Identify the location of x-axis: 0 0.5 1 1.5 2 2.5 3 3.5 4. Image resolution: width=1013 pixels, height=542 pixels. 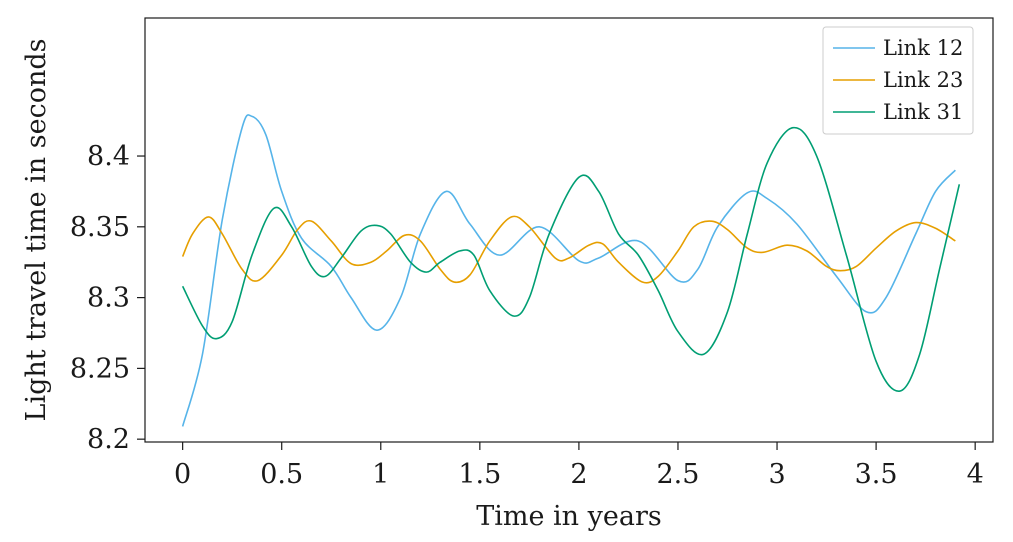
(579, 466).